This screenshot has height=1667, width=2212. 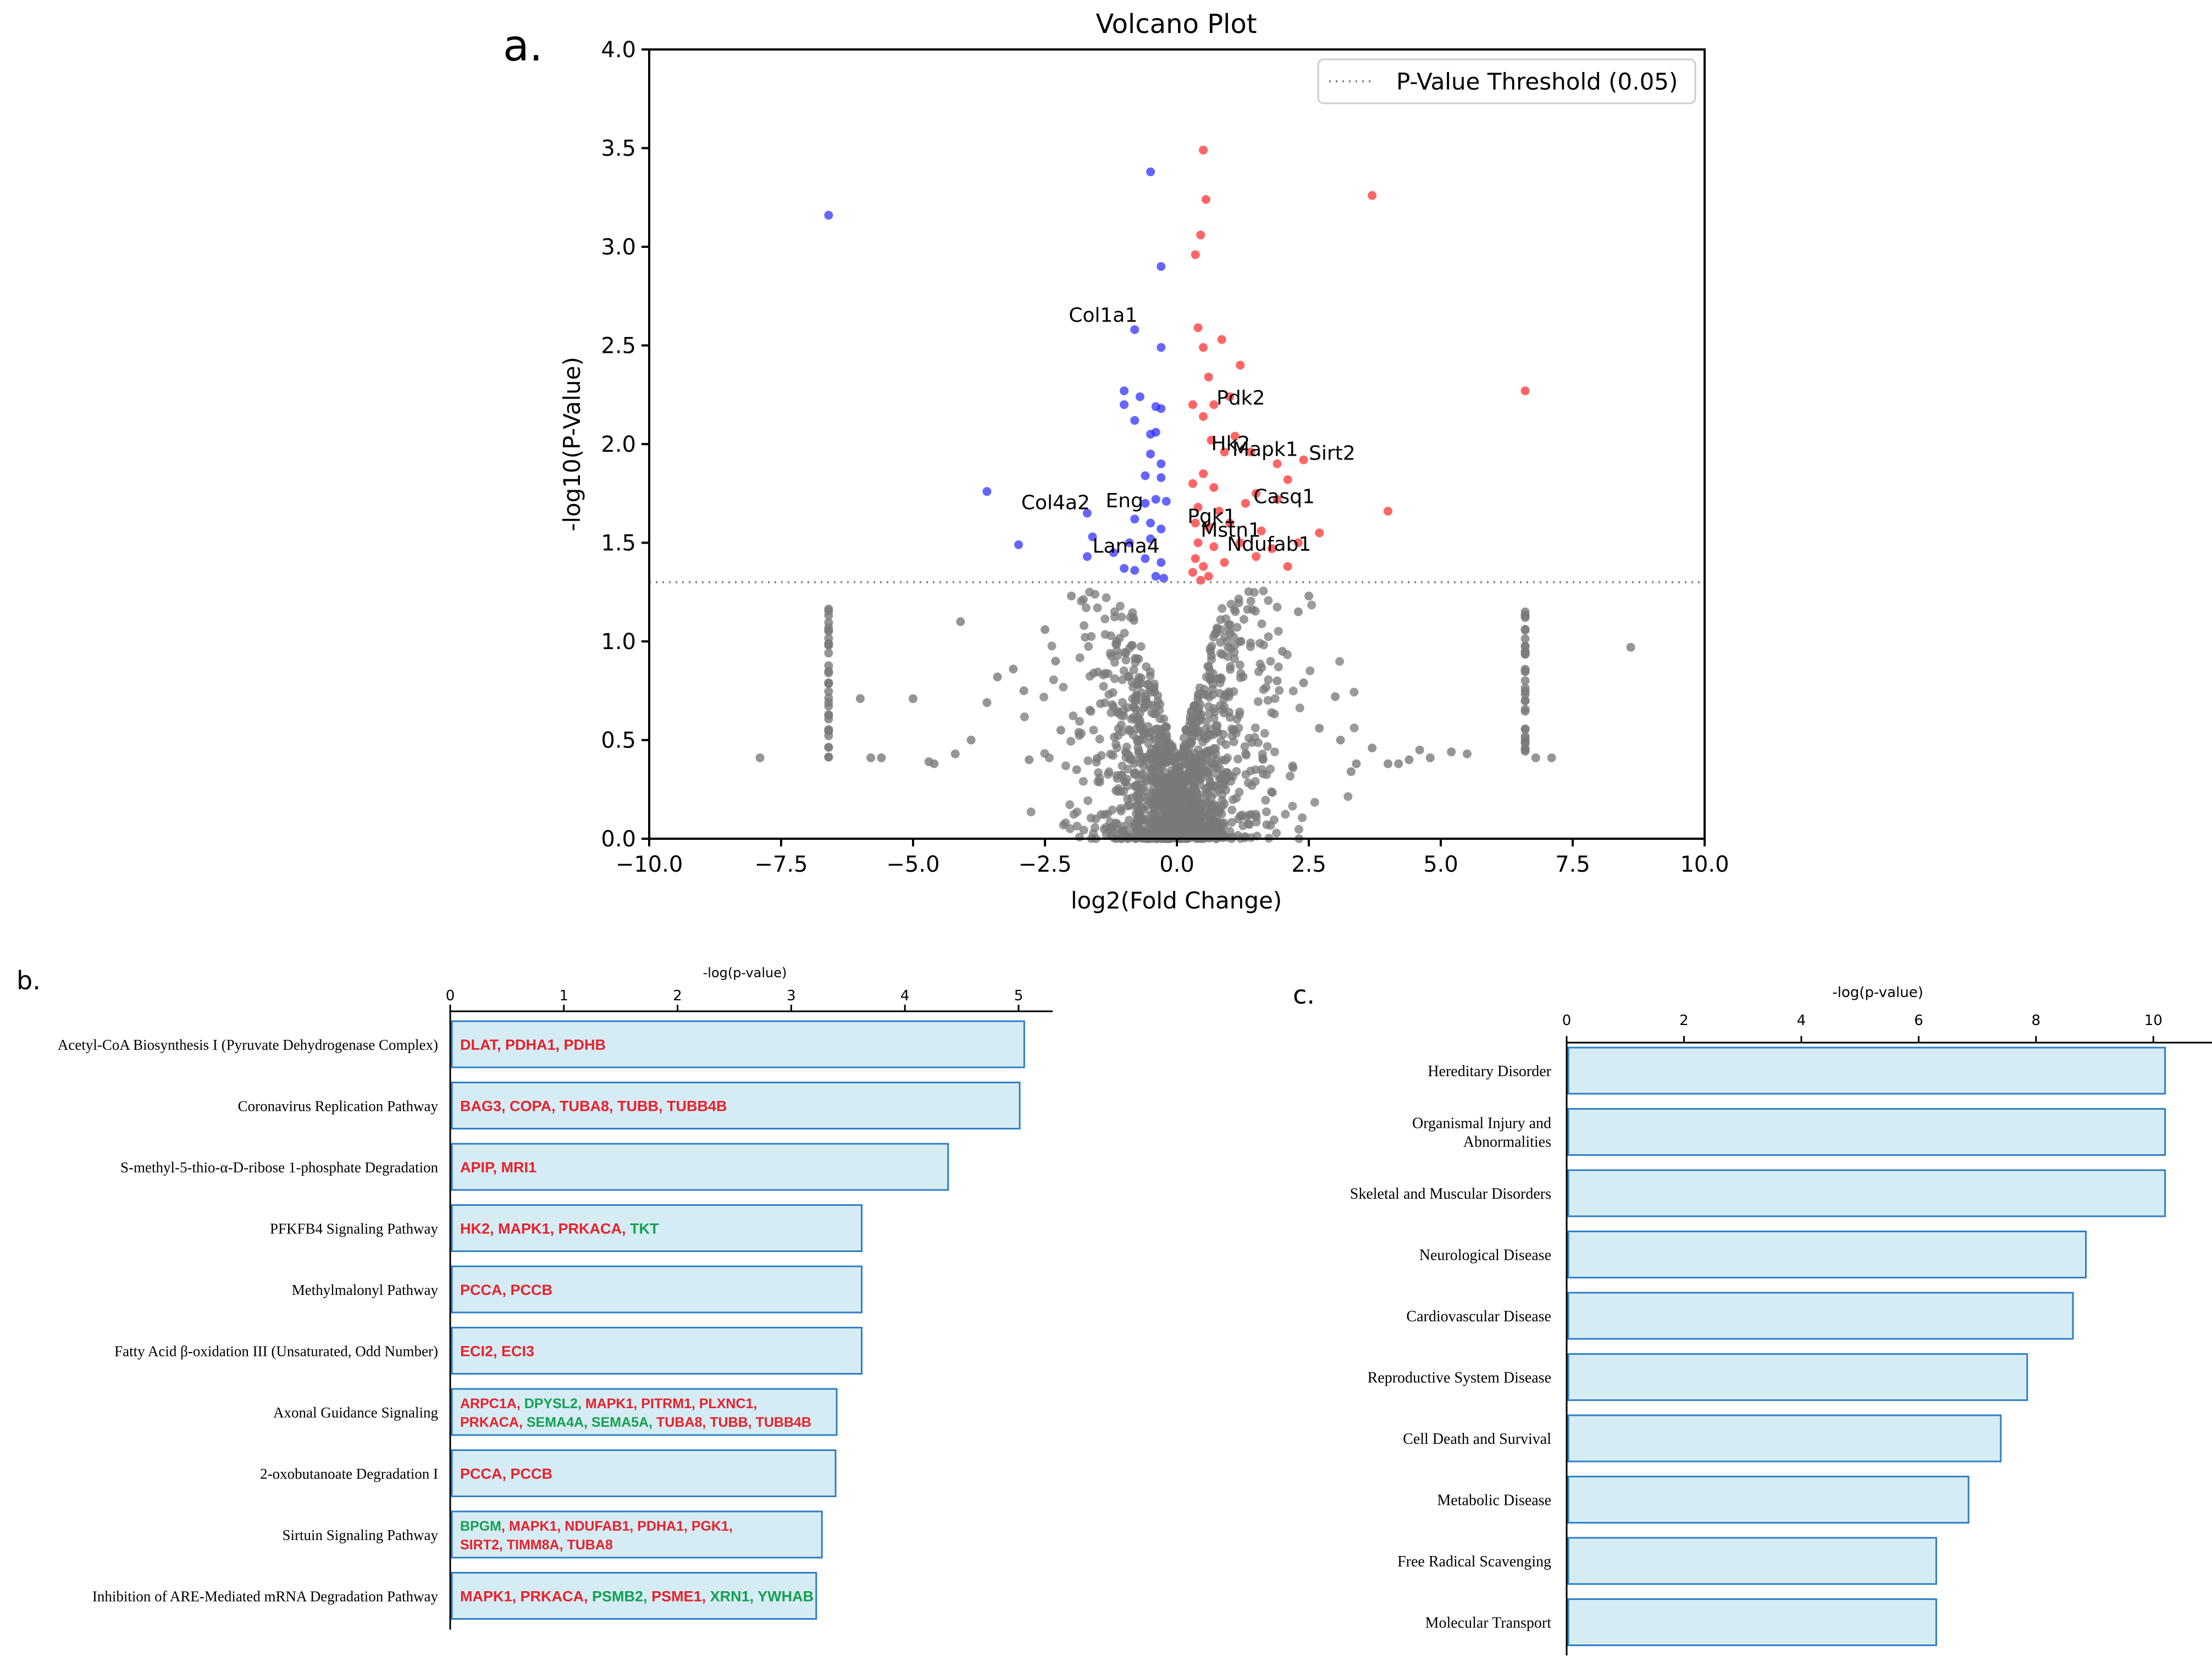 I want to click on non-significant-points, so click(x=1195, y=715).